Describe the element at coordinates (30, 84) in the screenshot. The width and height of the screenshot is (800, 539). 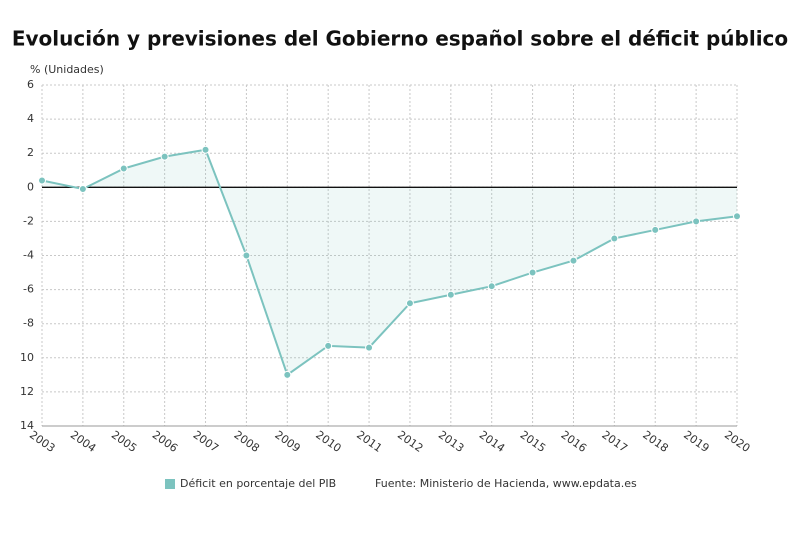
I see `y-tick-label: 6` at that location.